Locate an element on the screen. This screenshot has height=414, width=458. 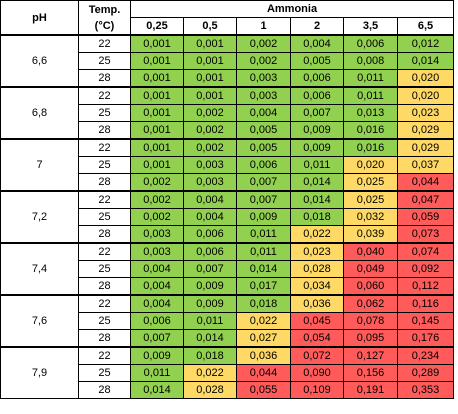
ph-cell: 7,4 is located at coordinates (39, 269).